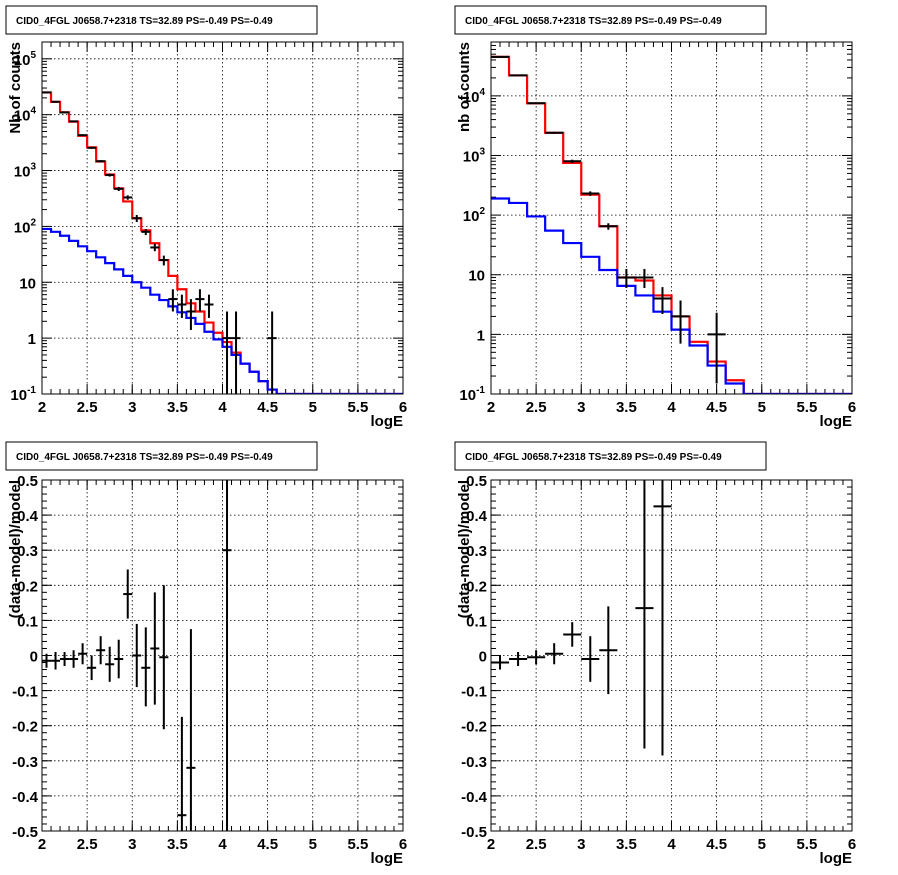 The height and width of the screenshot is (875, 898). Describe the element at coordinates (474, 762) in the screenshot. I see `y-tick-label: -0.3` at that location.